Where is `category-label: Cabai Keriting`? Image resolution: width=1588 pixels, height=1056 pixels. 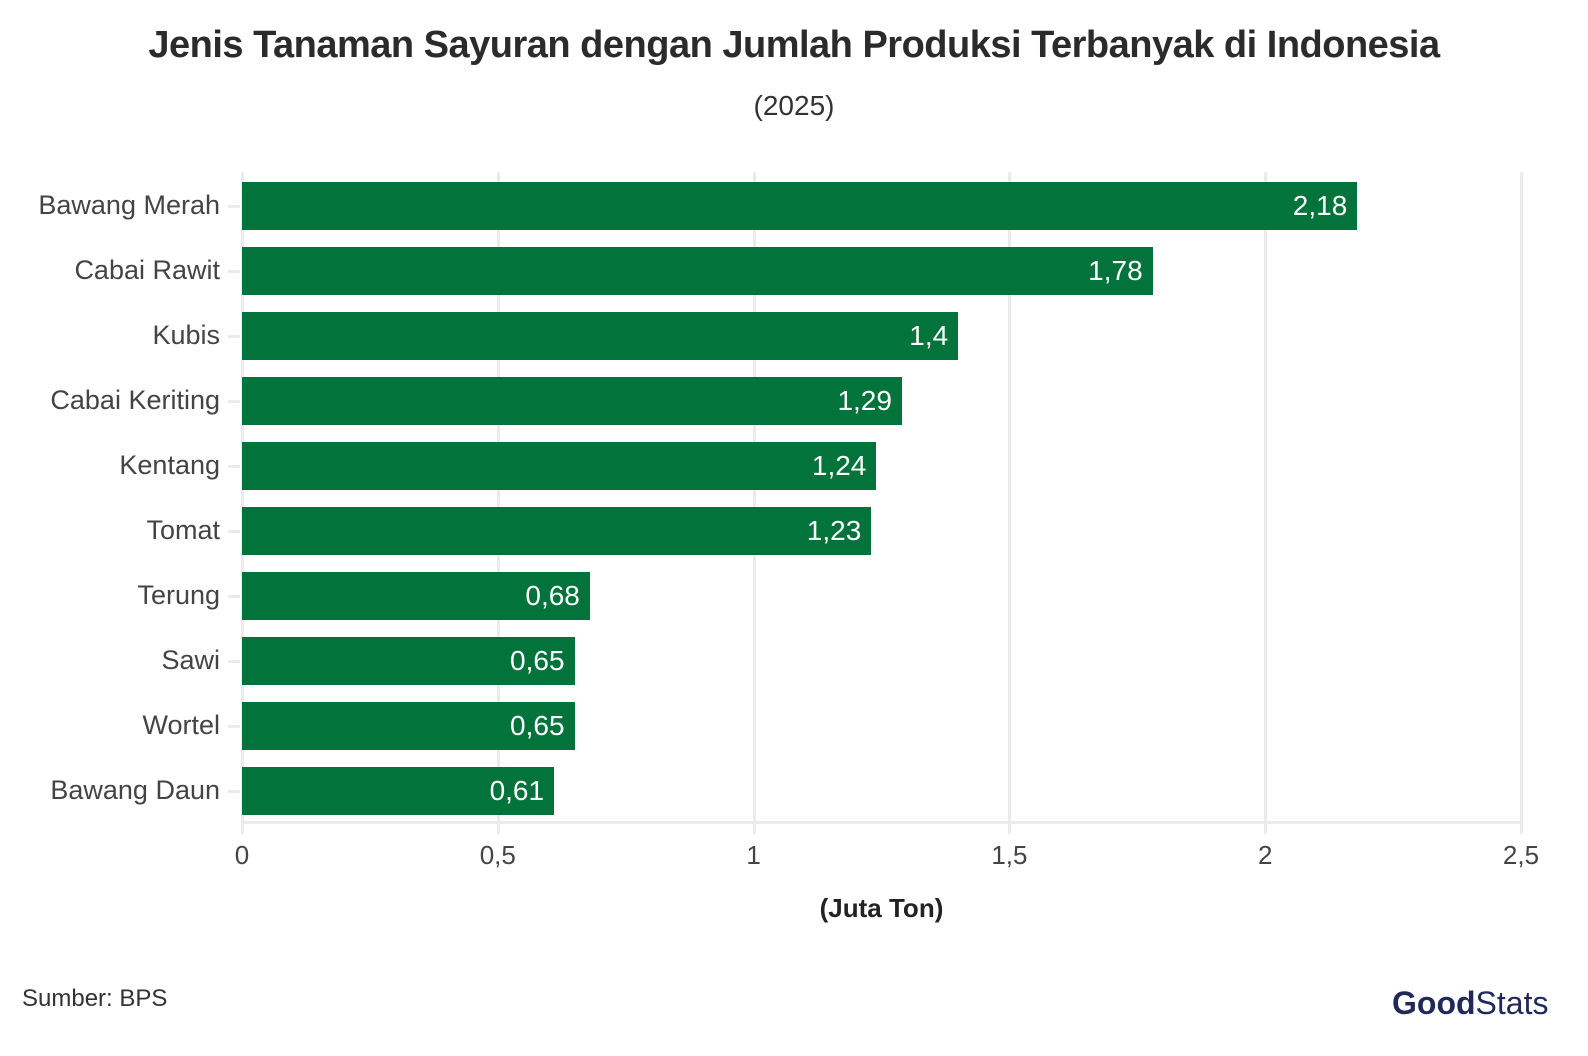
category-label: Cabai Keriting is located at coordinates (135, 400).